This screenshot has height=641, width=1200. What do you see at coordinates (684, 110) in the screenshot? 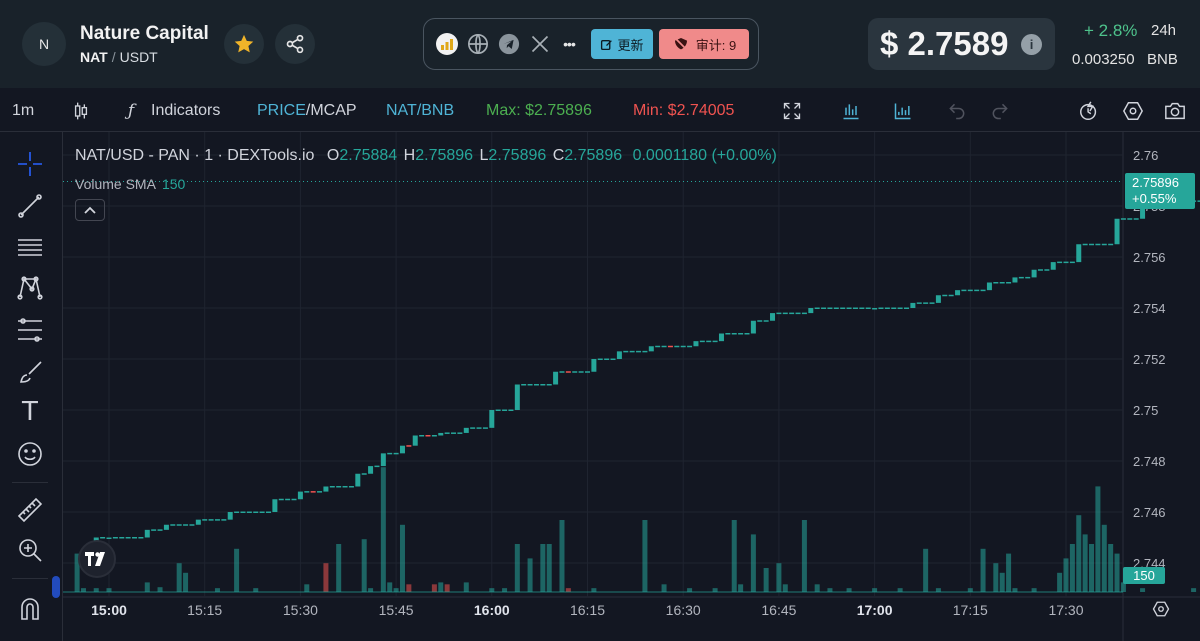
I see `min-price: Min: $2.74005` at bounding box center [684, 110].